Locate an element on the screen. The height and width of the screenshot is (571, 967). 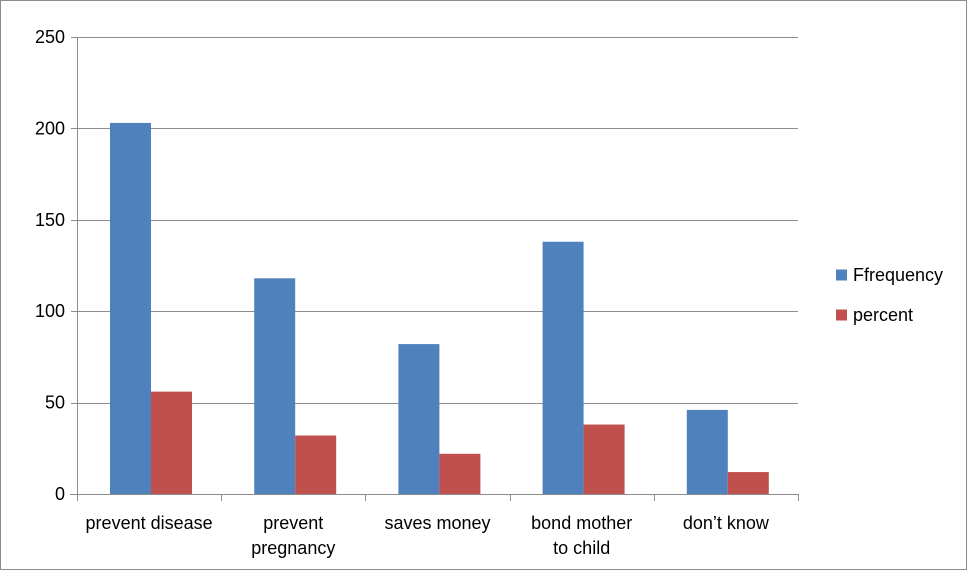
x-tick-label-line: don’t know is located at coordinates (726, 523).